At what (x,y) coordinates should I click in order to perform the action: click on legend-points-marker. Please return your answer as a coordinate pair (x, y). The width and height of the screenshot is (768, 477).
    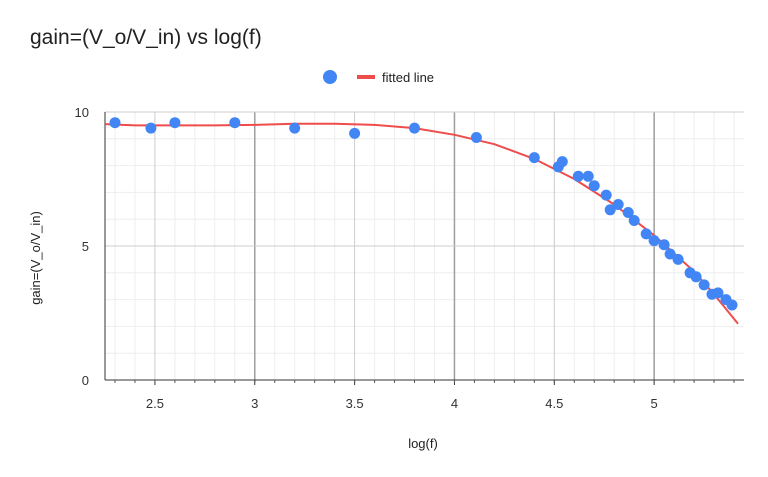
    Looking at the image, I should click on (330, 77).